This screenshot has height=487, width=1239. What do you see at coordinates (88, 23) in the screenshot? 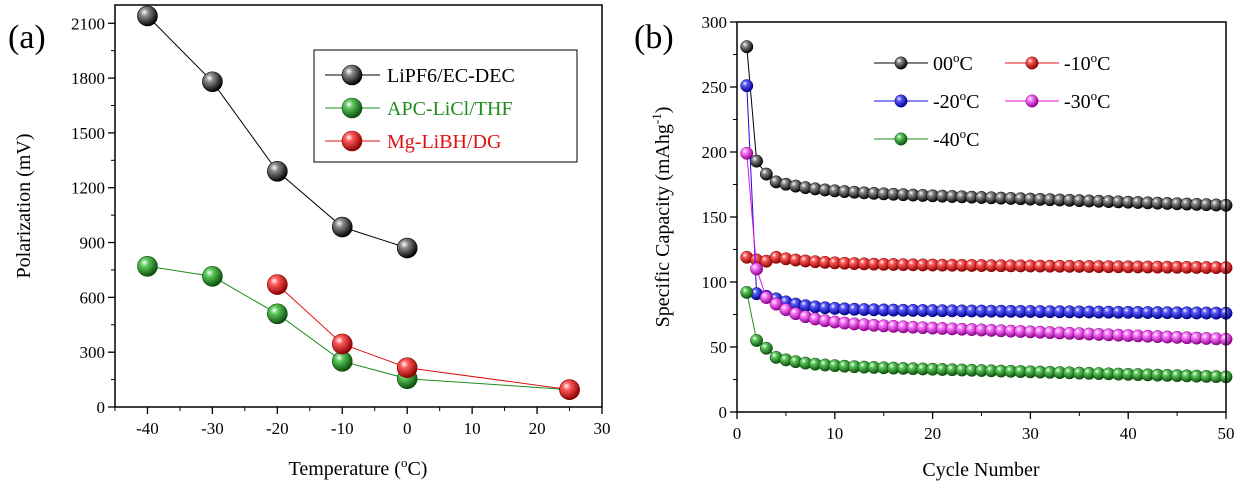
I see `y-tick-label-a-7: 2100` at bounding box center [88, 23].